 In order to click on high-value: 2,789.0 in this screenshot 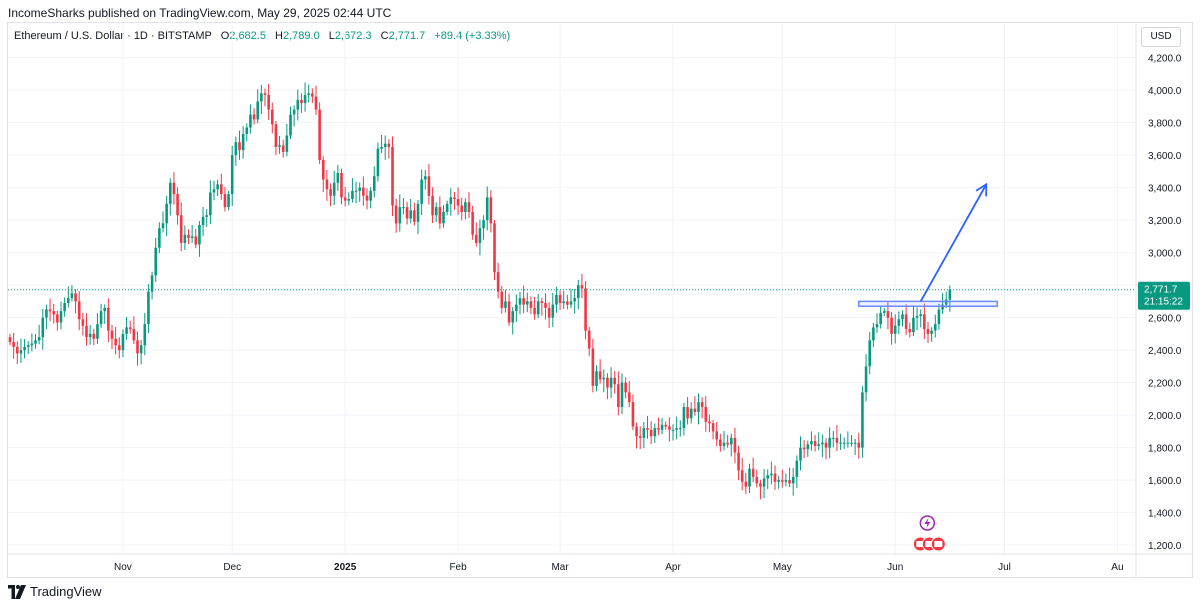, I will do `click(301, 36)`.